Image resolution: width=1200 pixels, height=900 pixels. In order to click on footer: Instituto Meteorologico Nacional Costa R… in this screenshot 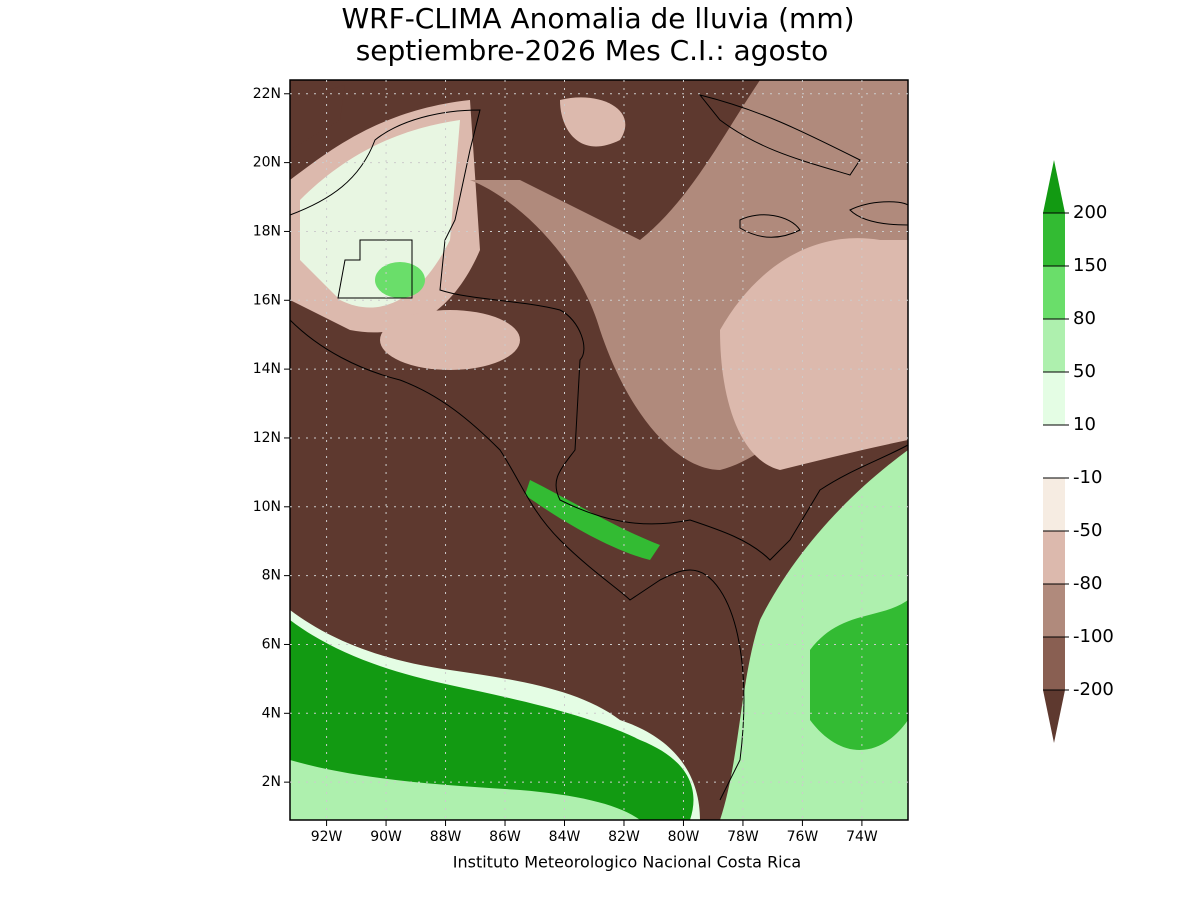, I will do `click(627, 862)`.